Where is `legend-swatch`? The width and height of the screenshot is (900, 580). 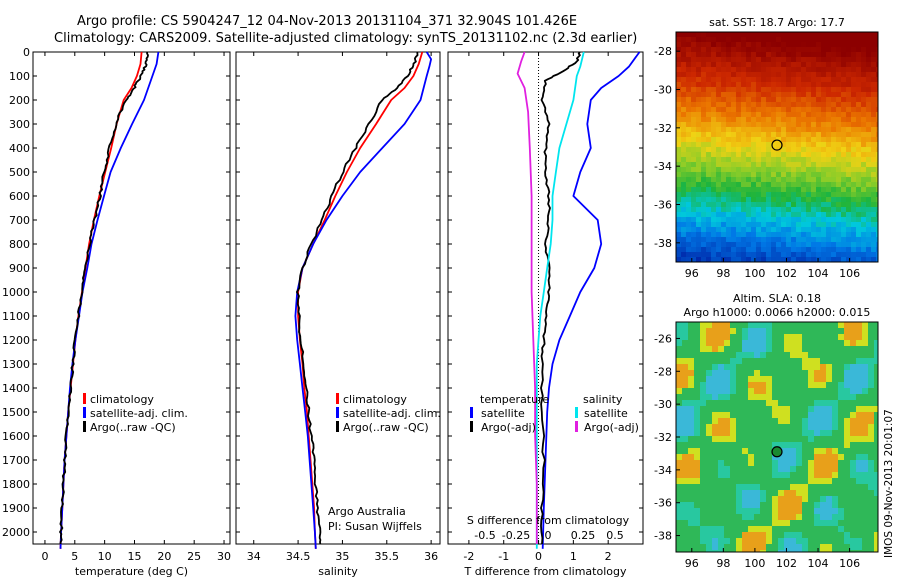
legend-swatch is located at coordinates (576, 426).